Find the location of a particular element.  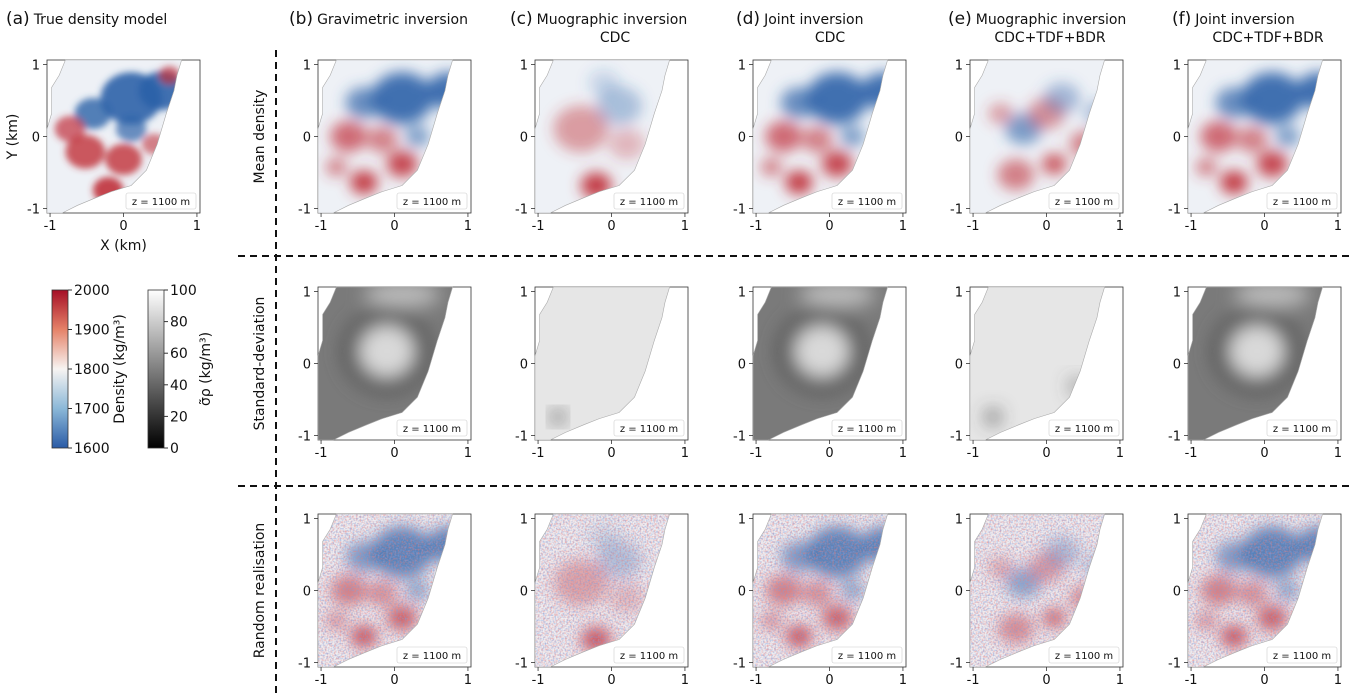

panel-c4-r1: z = 1100 m -1 0 1 1 0 -1 is located at coordinates (1037, 373).